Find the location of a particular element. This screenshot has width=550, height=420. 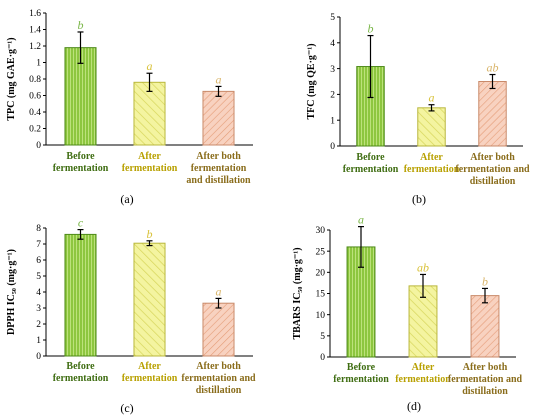

y-axis-label: DPPH IC₅₀ (mg·g⁻¹) is located at coordinates (11, 292).